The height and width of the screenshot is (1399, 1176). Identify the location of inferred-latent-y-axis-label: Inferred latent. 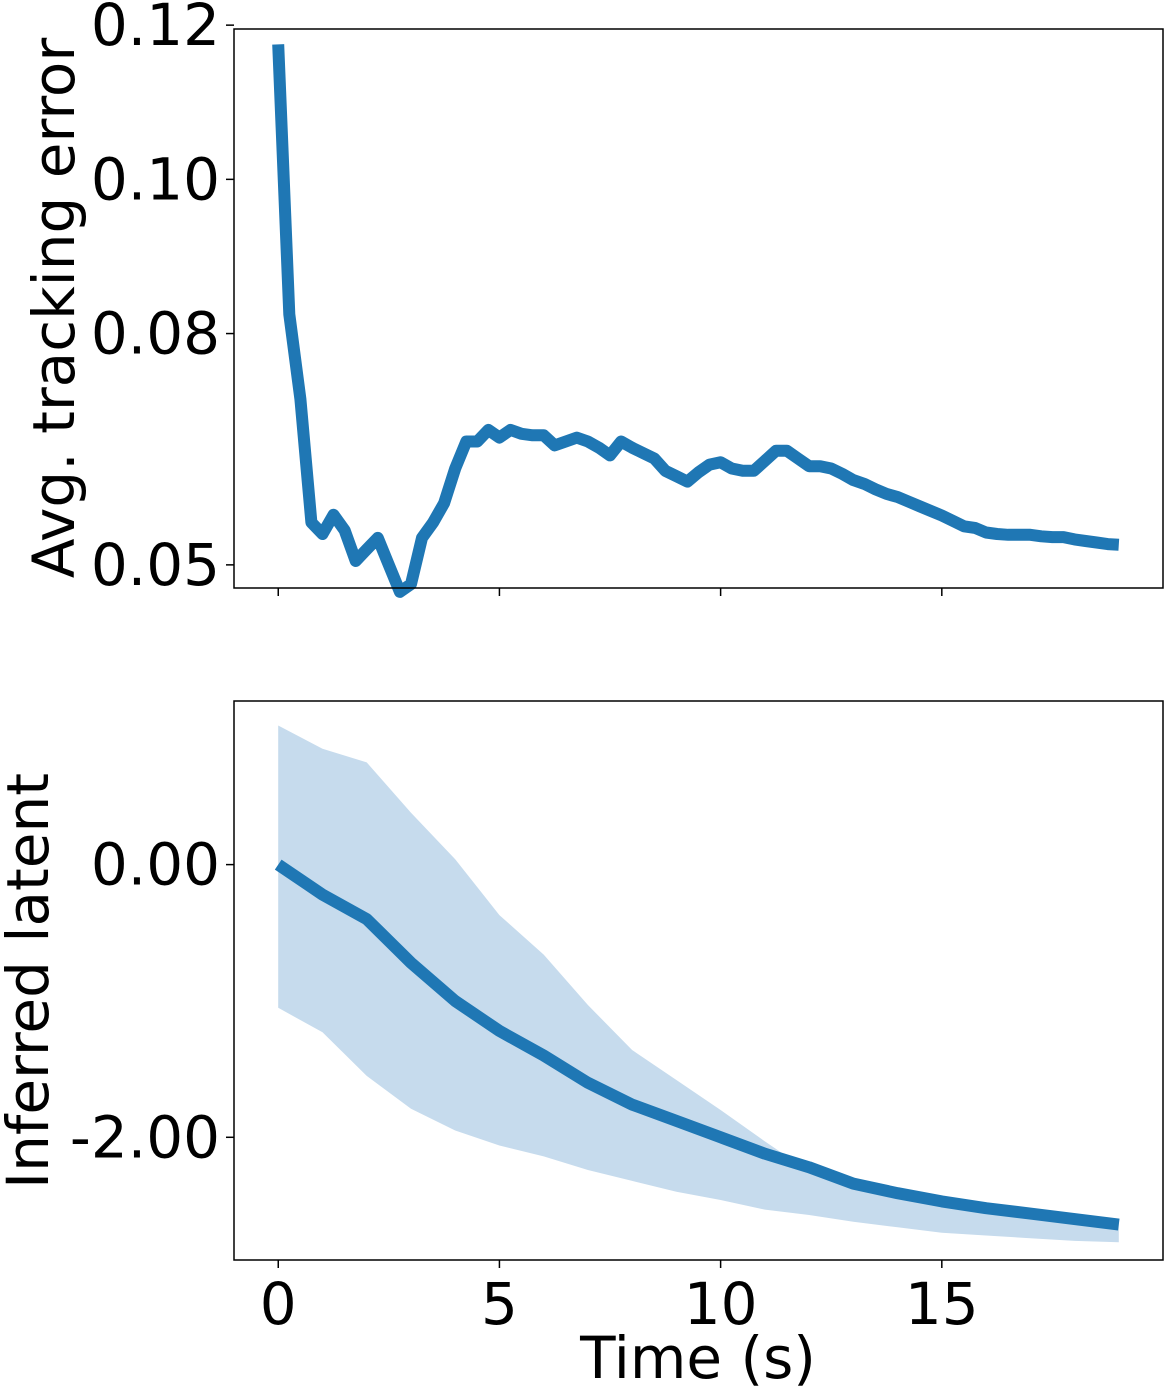
(31, 981).